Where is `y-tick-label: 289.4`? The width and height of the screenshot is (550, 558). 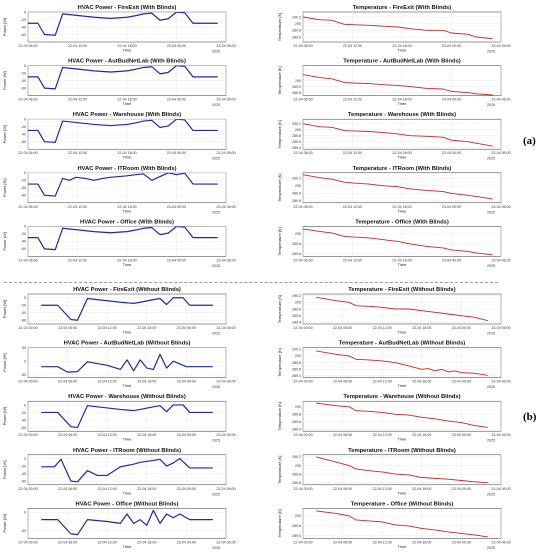
y-tick-label: 289.4 is located at coordinates (296, 430).